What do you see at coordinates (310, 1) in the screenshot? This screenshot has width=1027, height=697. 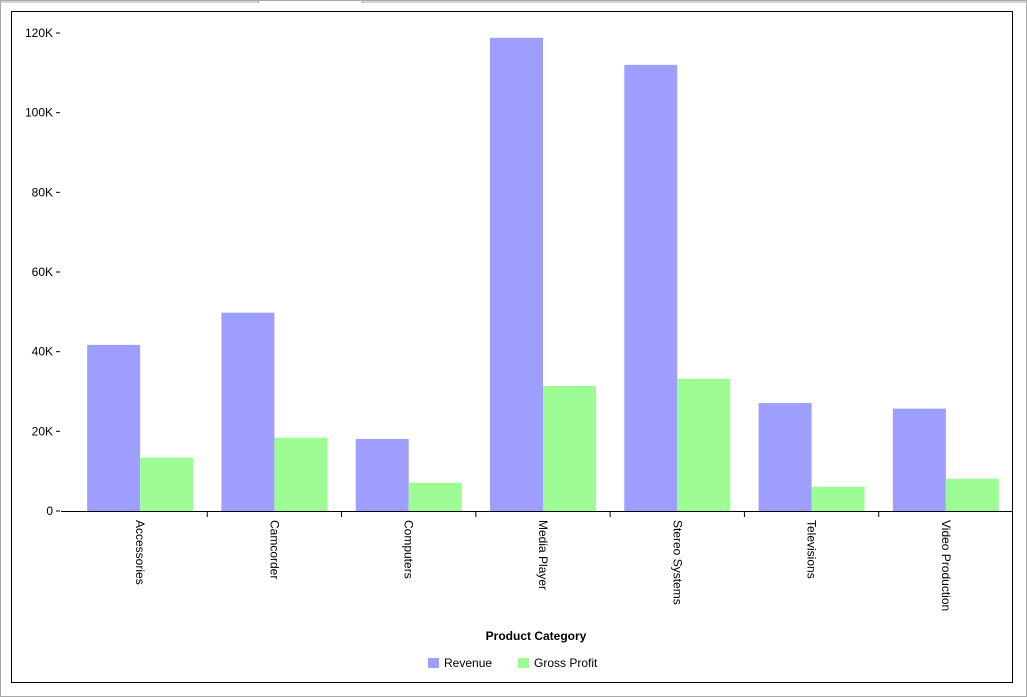 I see `top-tab` at bounding box center [310, 1].